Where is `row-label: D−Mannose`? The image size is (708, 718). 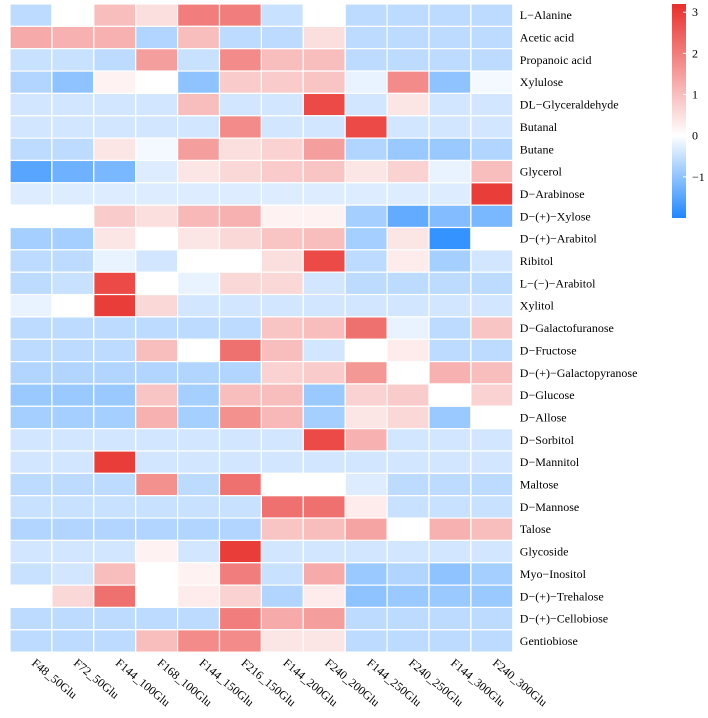
row-label: D−Mannose is located at coordinates (549, 507).